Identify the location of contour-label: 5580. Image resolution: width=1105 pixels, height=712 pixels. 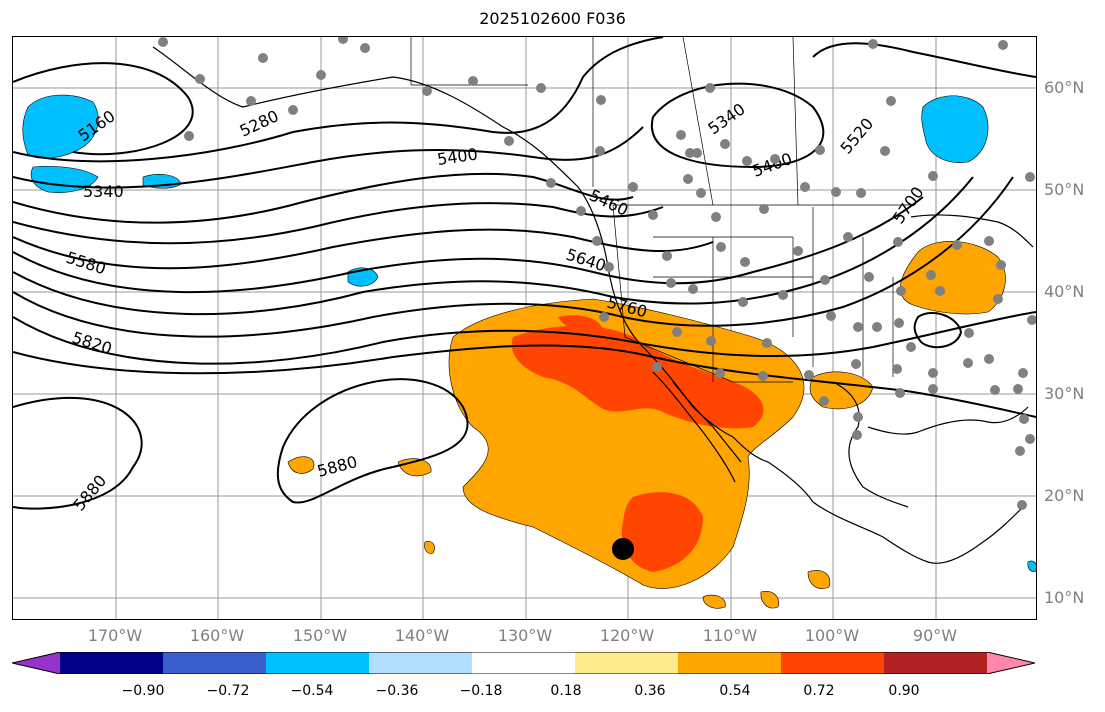
(86, 263).